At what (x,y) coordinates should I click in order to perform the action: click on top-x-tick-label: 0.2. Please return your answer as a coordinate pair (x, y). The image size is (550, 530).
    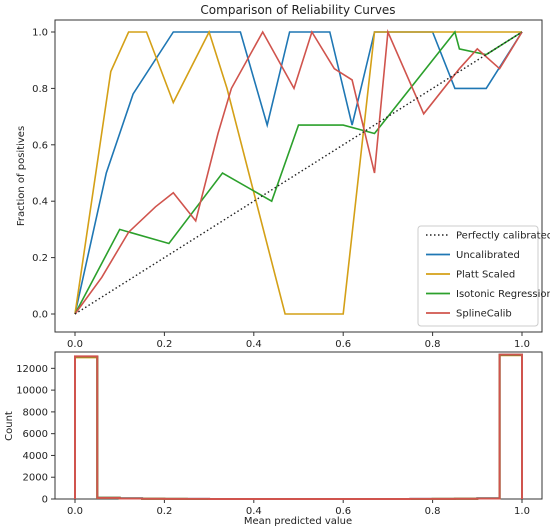
    Looking at the image, I should click on (164, 344).